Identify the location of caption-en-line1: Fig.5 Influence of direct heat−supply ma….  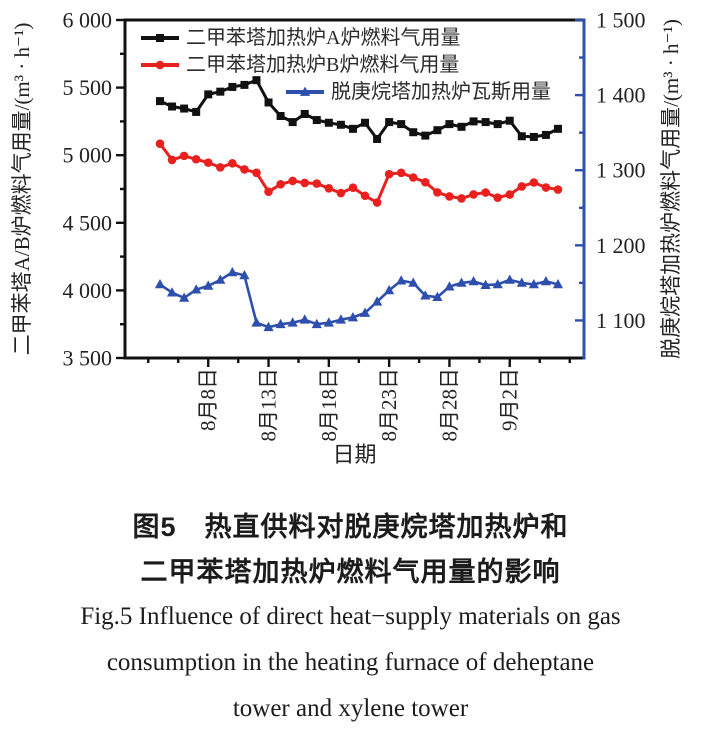
(350, 616).